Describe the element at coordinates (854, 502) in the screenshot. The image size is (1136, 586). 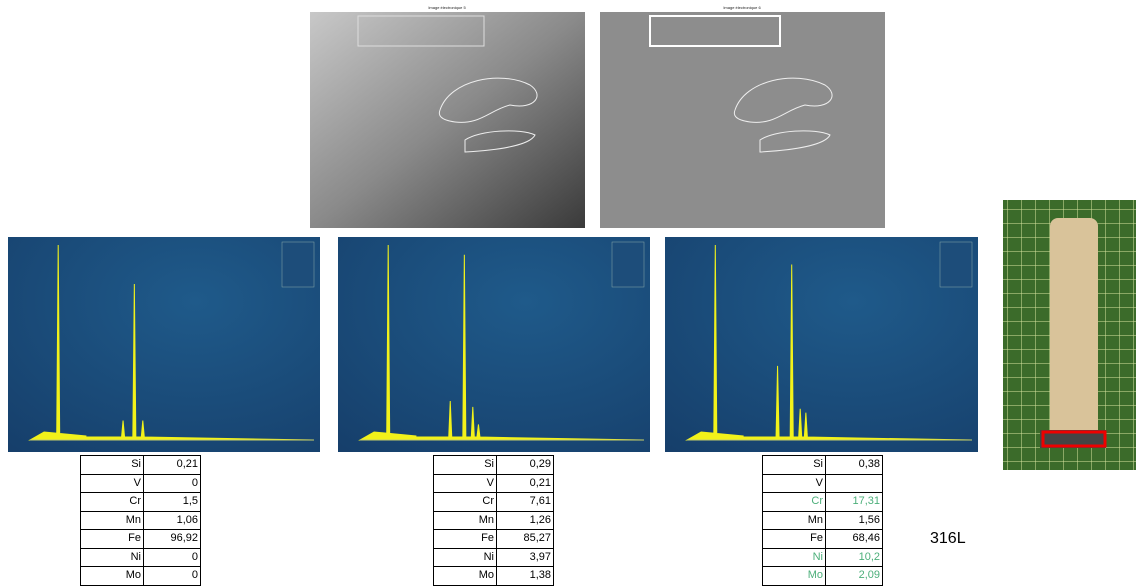
I see `value-cell: 17,31` at that location.